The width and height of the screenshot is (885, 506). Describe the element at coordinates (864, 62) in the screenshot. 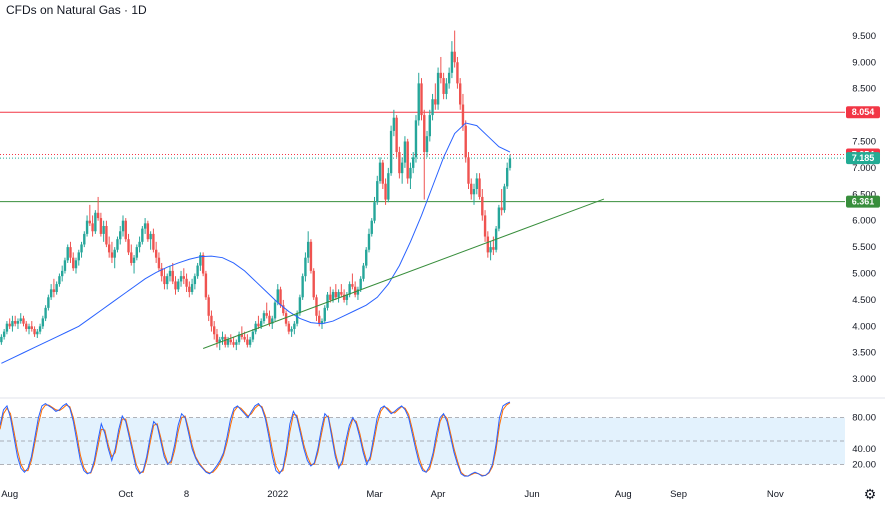

I see `price-tick-label: 9.000` at that location.